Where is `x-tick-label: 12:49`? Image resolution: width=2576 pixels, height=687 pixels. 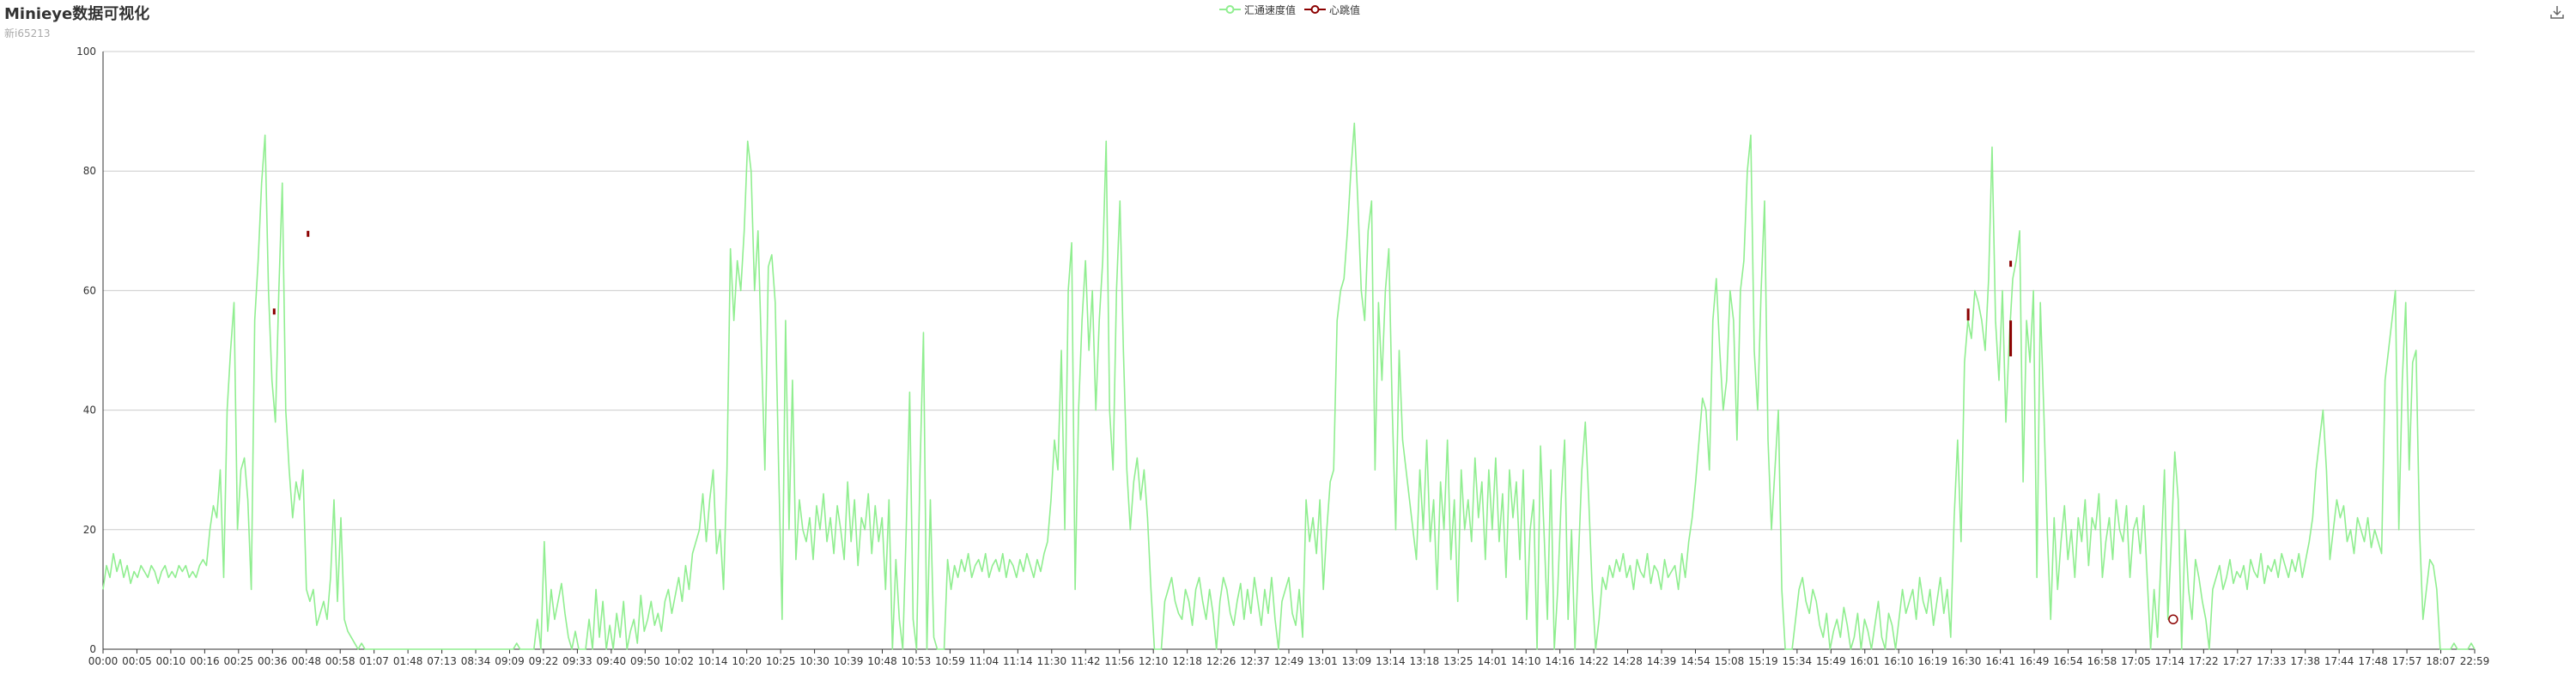
x-tick-label: 12:49 is located at coordinates (1289, 661).